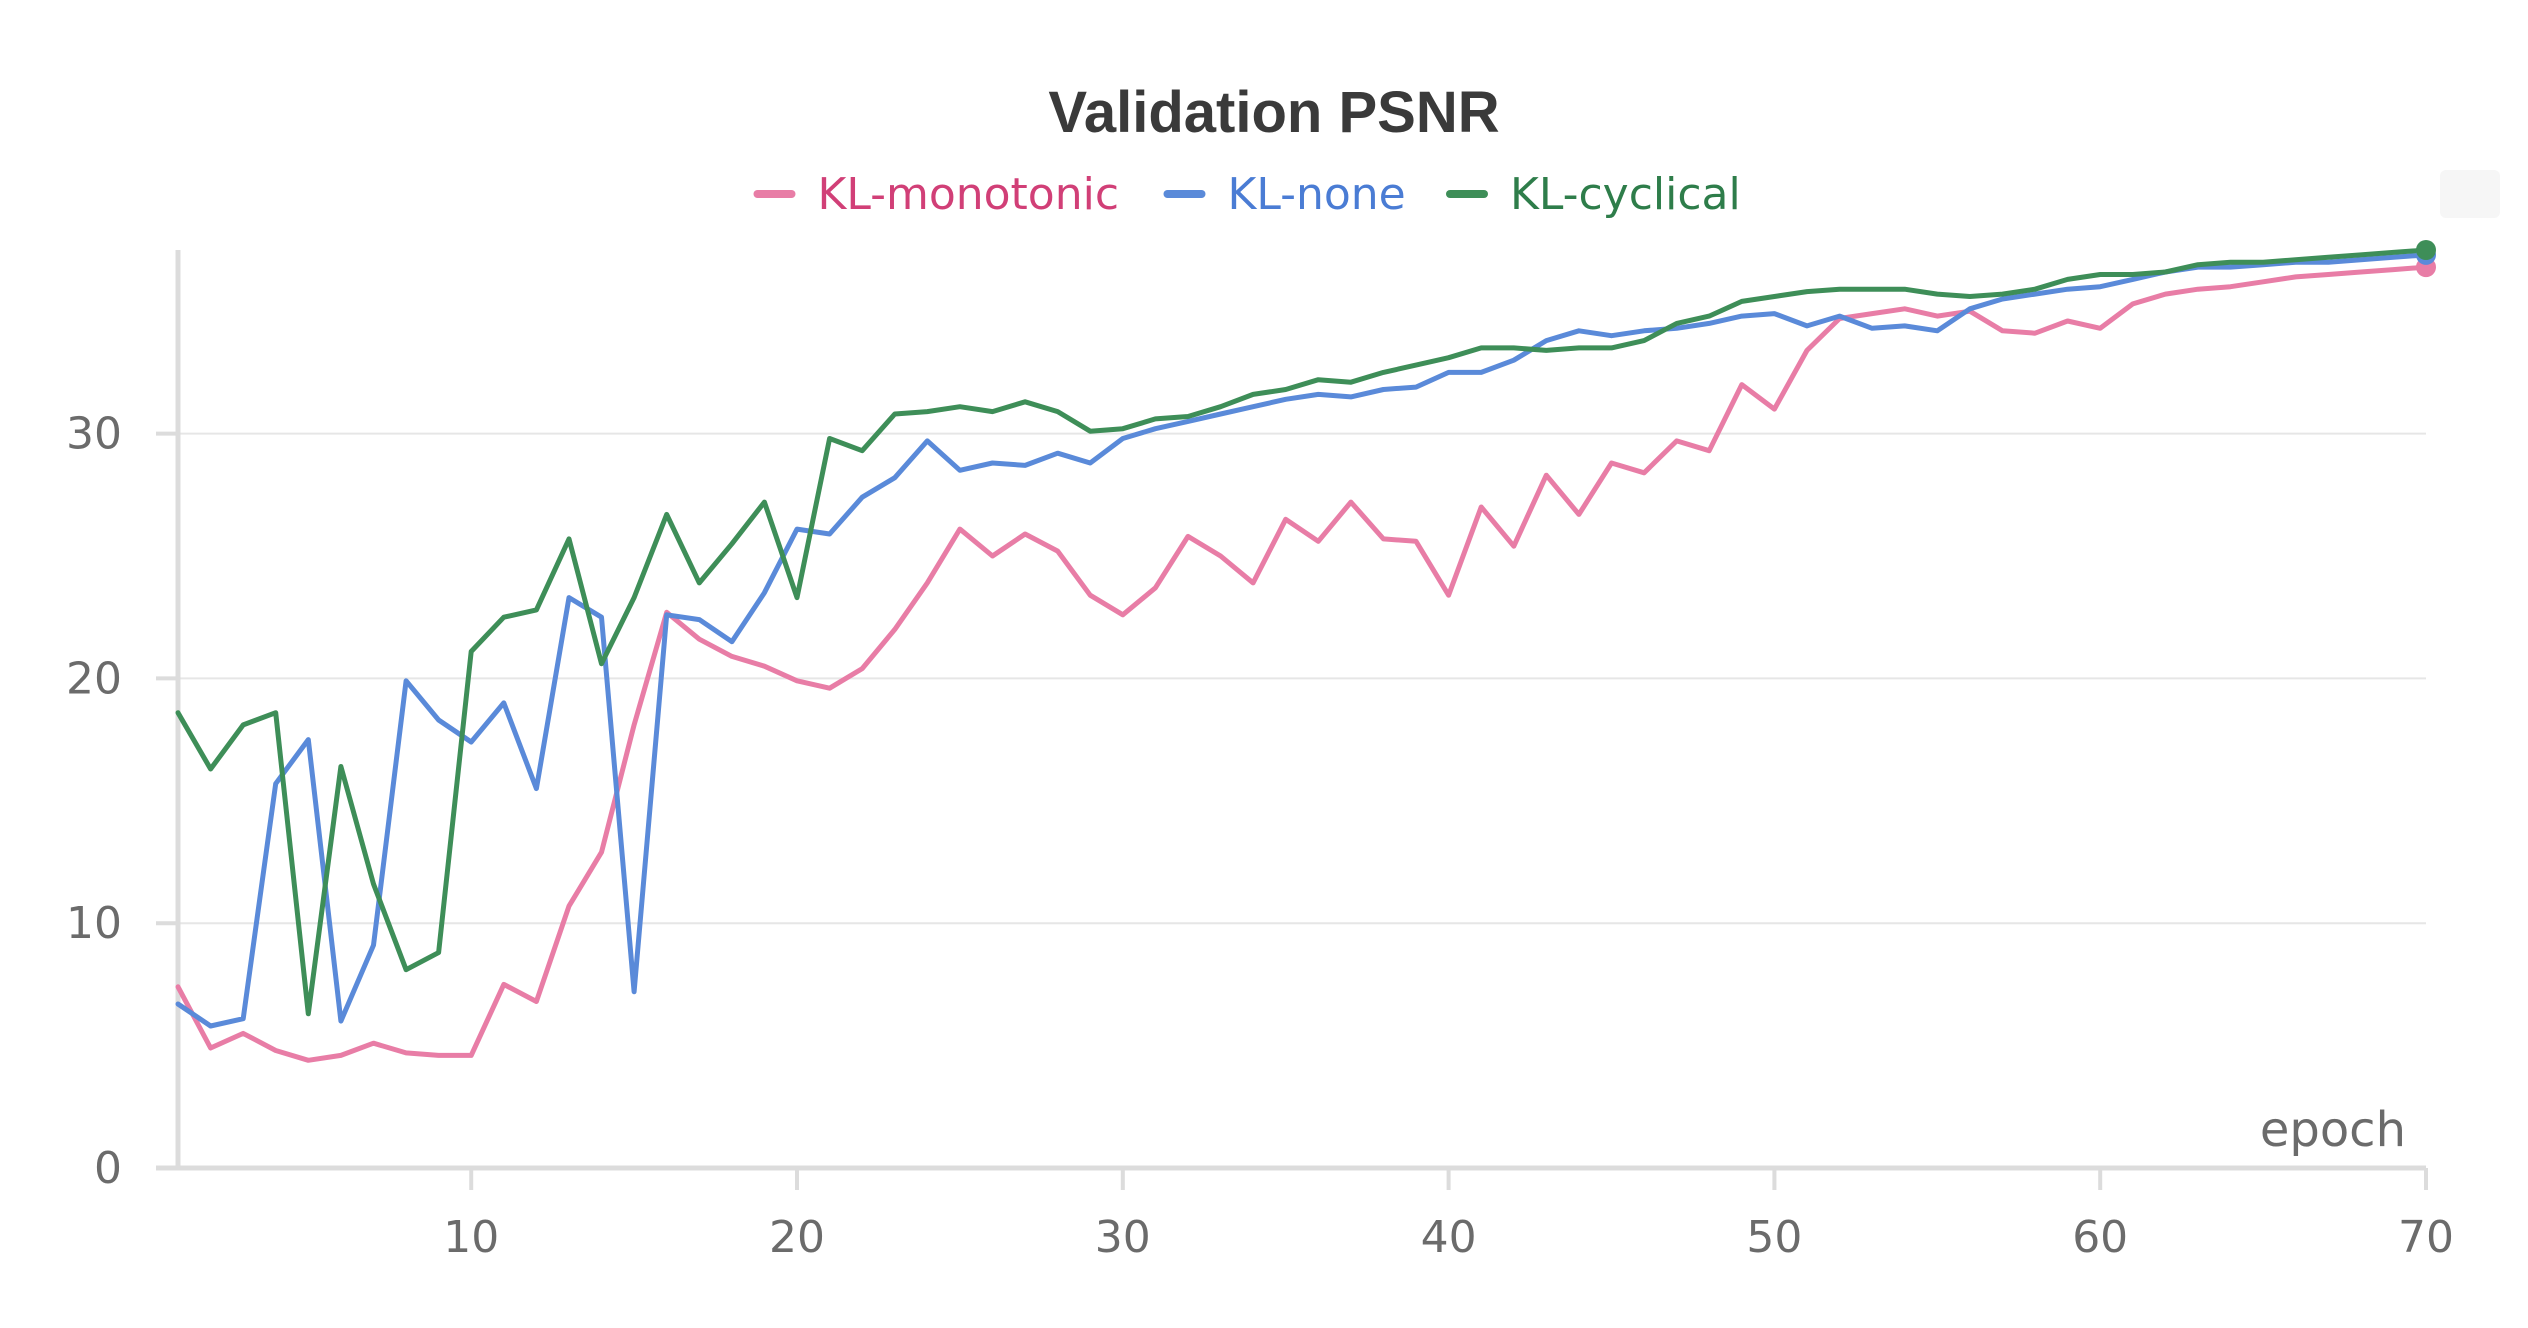 This screenshot has height=1328, width=2528. What do you see at coordinates (969, 194) in the screenshot?
I see `legend-label: KL-monotonic` at bounding box center [969, 194].